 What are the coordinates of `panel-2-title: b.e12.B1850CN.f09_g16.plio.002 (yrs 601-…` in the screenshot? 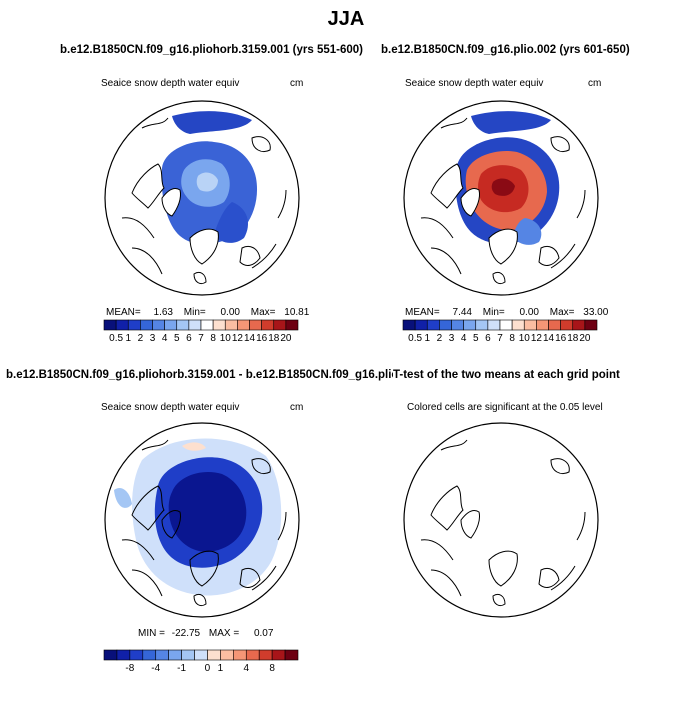 It's located at (505, 50).